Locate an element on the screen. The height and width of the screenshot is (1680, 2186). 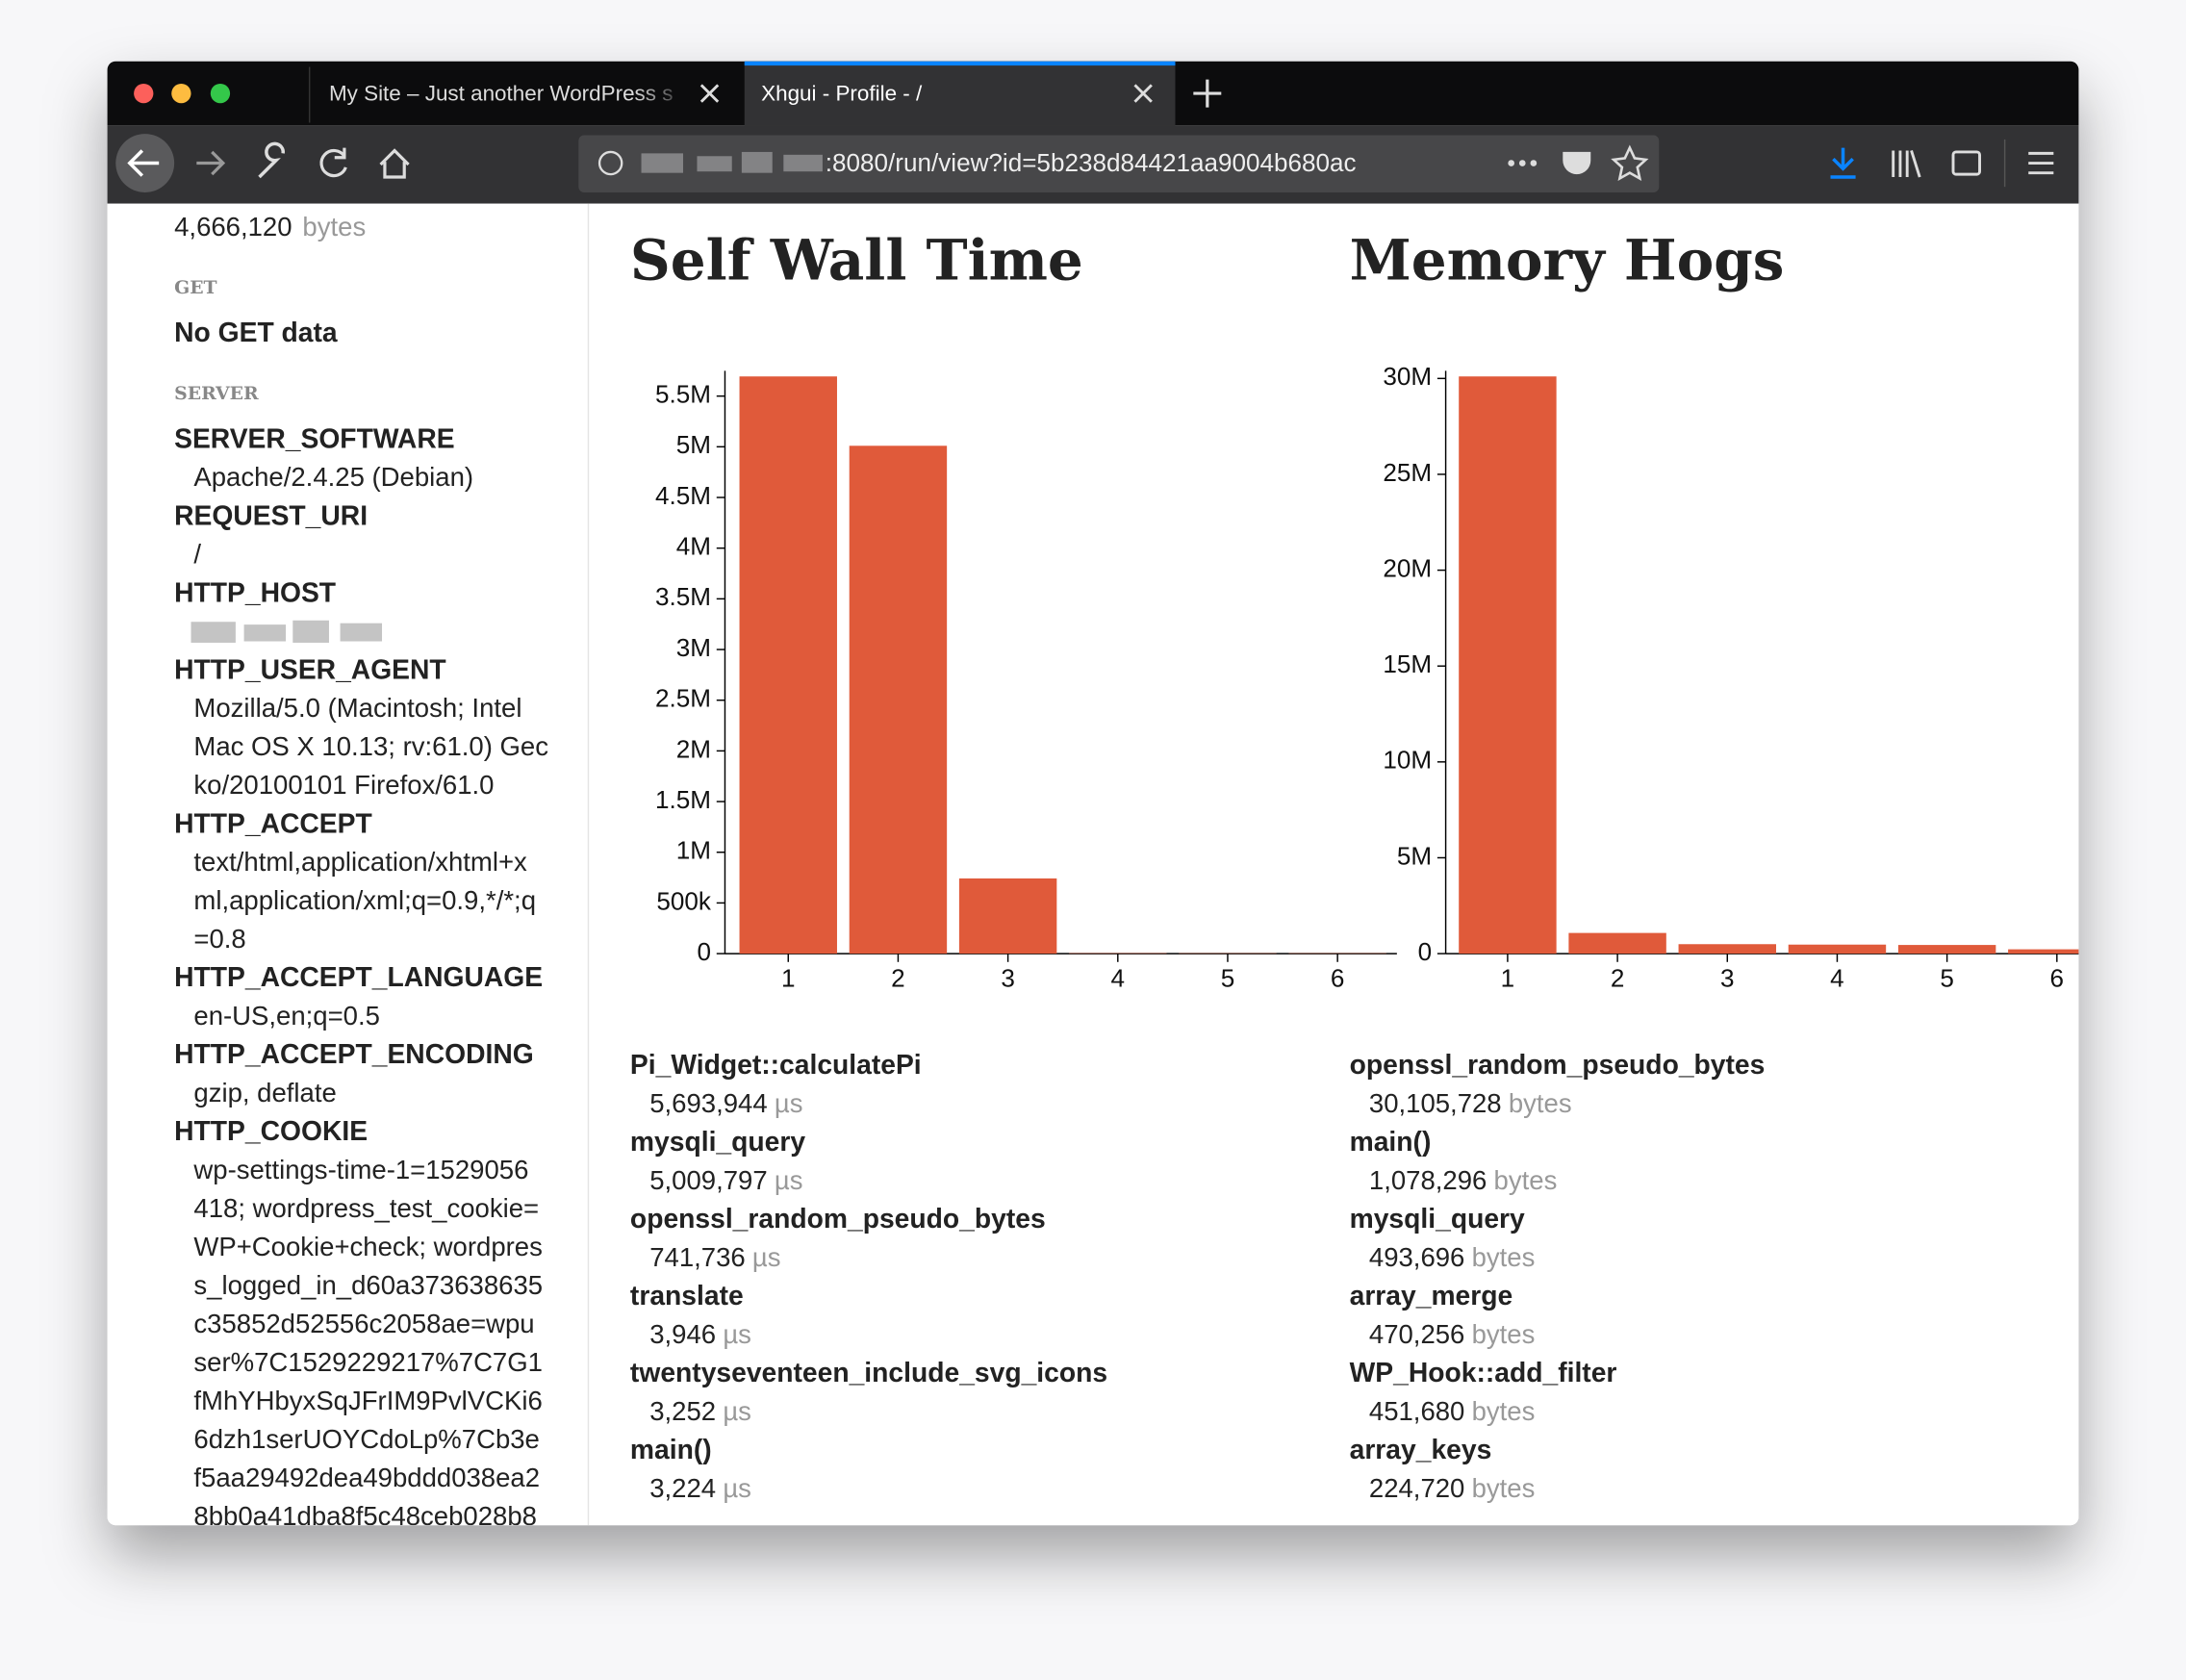
server-value: en-US,en;q=0.5 is located at coordinates (286, 1016).